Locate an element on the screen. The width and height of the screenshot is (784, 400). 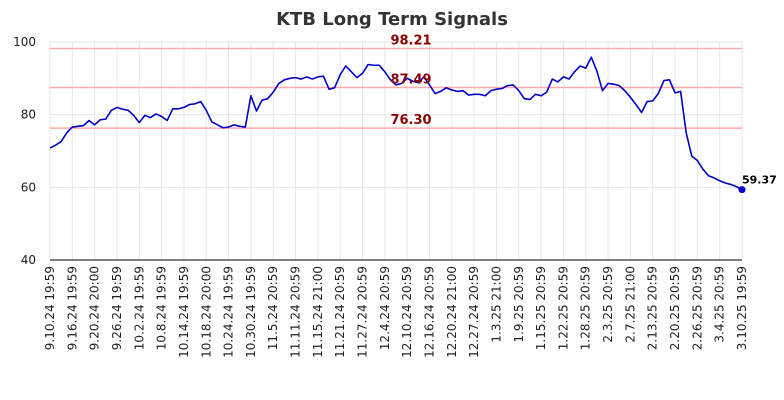
x-tick-label: 10.8.24 19:59 is located at coordinates (162, 308).